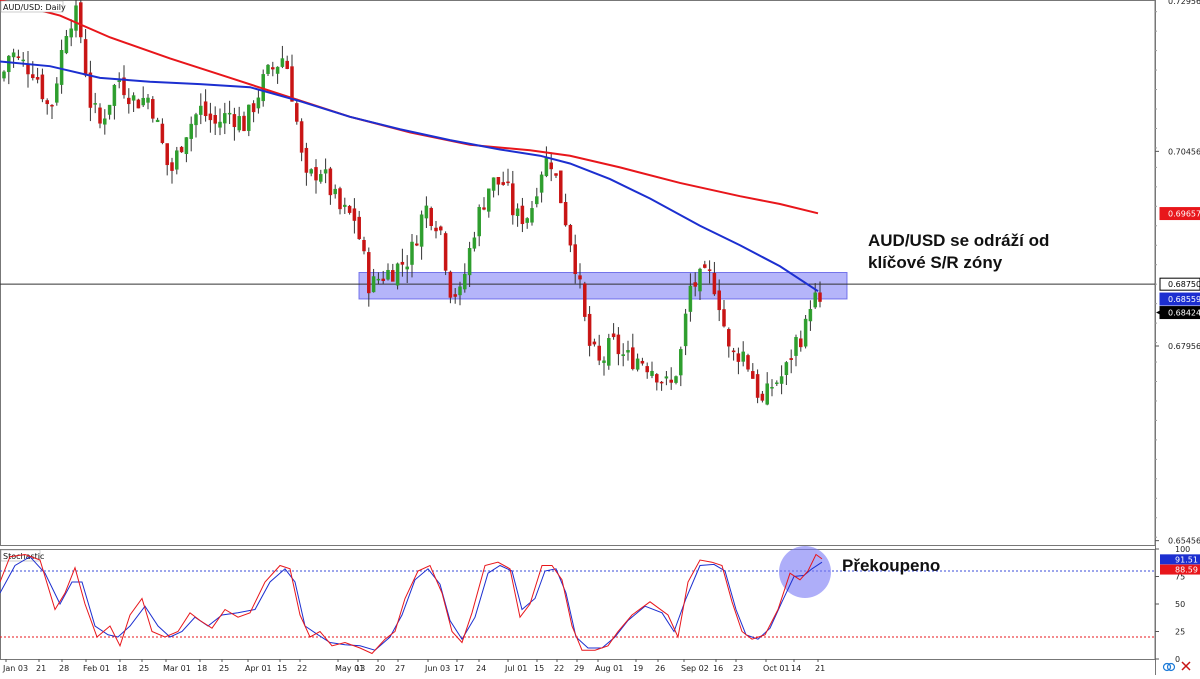 The width and height of the screenshot is (1200, 679). What do you see at coordinates (935, 262) in the screenshot?
I see `annotation-line2: klíčové S/R zóny` at bounding box center [935, 262].